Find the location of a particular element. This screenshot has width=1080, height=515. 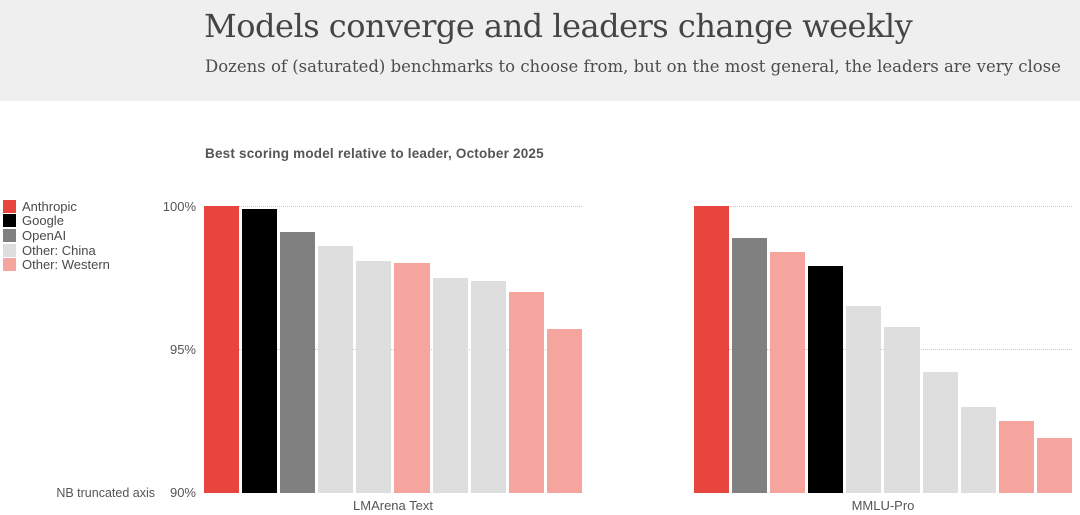

legend-label: Other: China is located at coordinates (59, 250).